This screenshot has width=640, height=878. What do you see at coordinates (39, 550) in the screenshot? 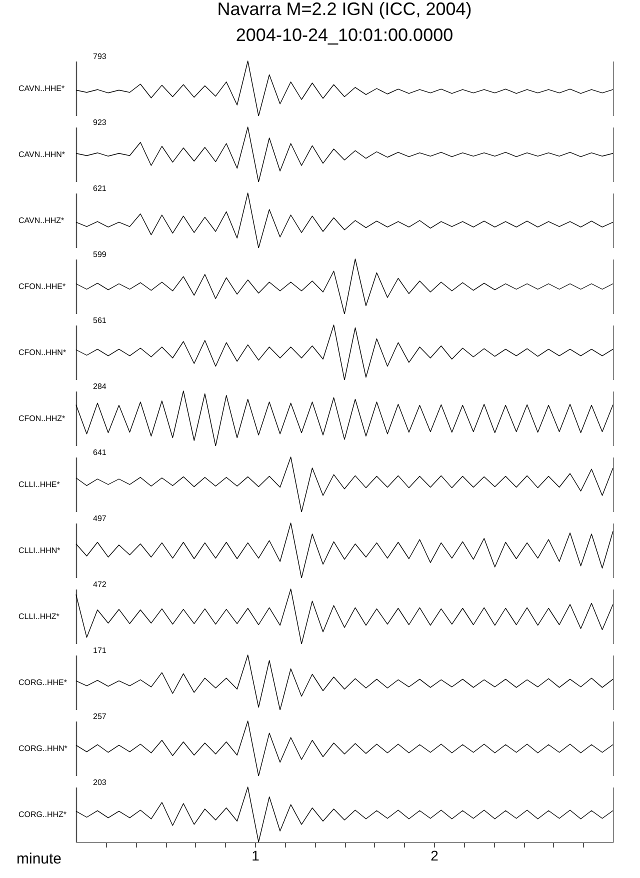
I see `y-axis-title: CLLI..HHN*` at bounding box center [39, 550].